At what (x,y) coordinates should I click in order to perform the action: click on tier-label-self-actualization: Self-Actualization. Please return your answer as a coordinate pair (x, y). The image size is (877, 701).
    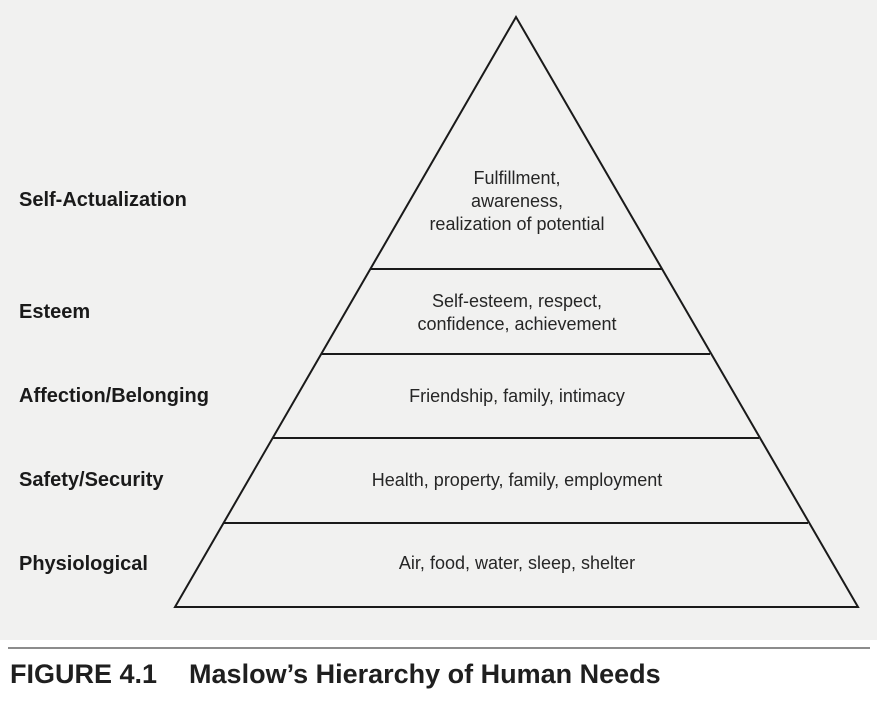
    Looking at the image, I should click on (103, 200).